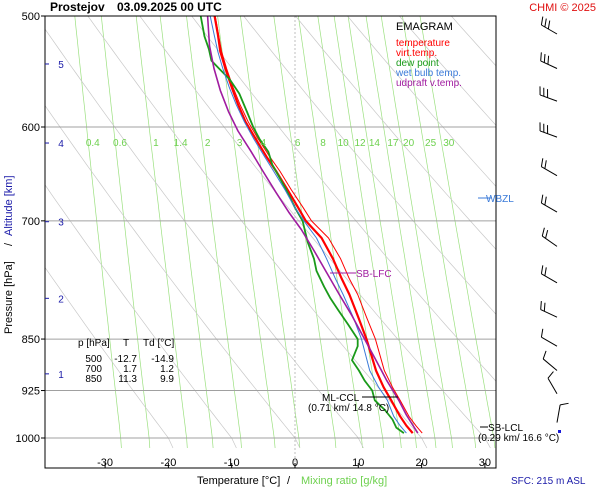  I want to click on altitude-tick-label: 1, so click(61, 375).